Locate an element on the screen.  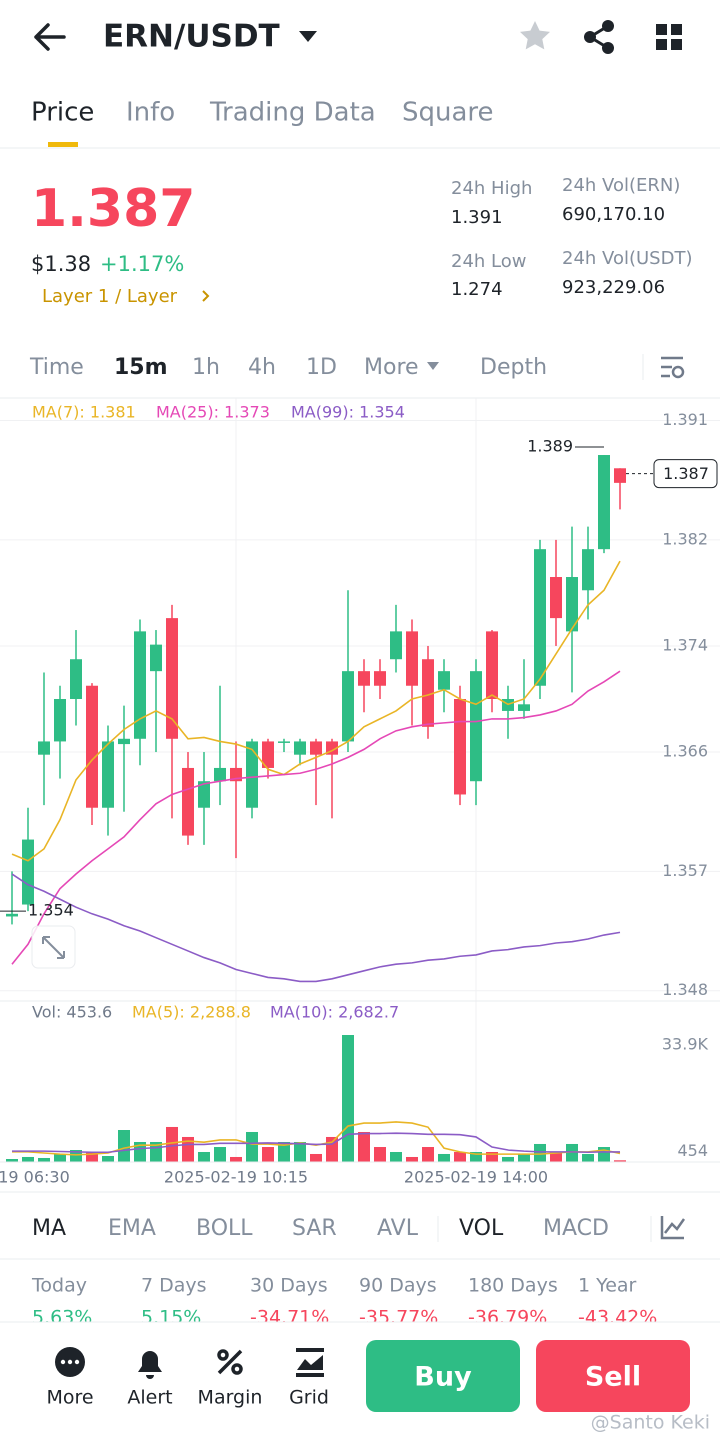
y-tick-label: 1.348 is located at coordinates (685, 989).